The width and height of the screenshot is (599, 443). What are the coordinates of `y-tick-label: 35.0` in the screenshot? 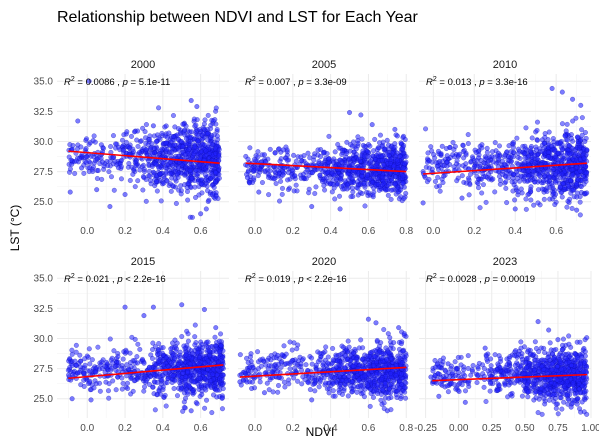 It's located at (44, 82).